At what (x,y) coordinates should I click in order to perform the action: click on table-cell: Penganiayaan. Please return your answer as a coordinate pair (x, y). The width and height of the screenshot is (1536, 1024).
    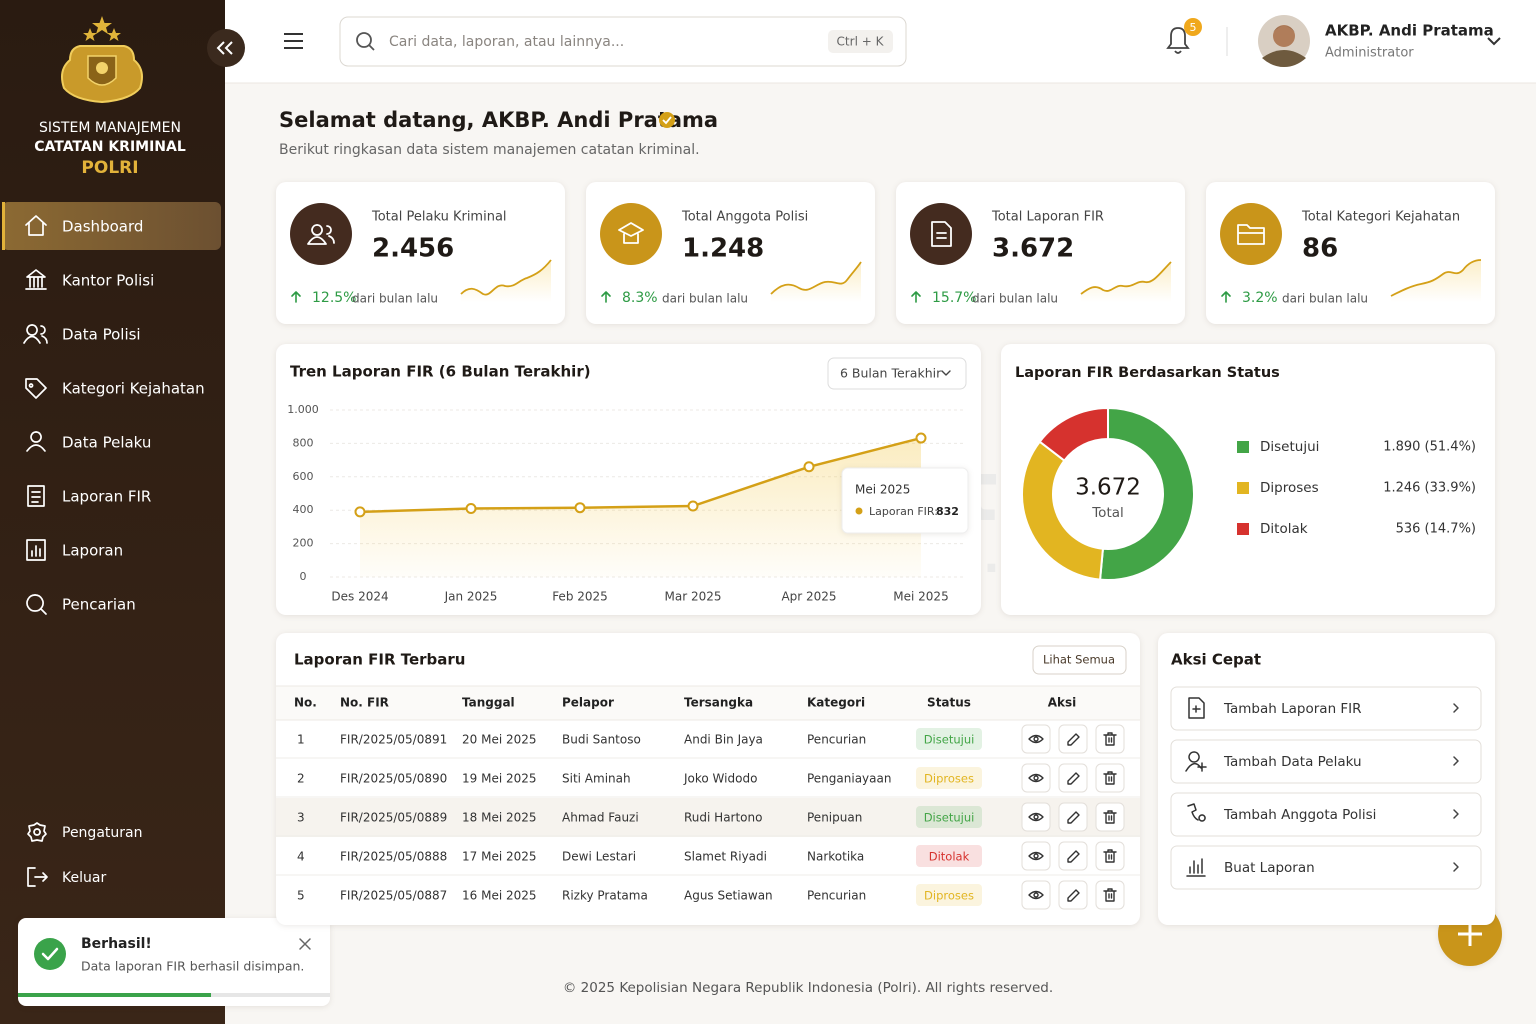
    Looking at the image, I should click on (849, 779).